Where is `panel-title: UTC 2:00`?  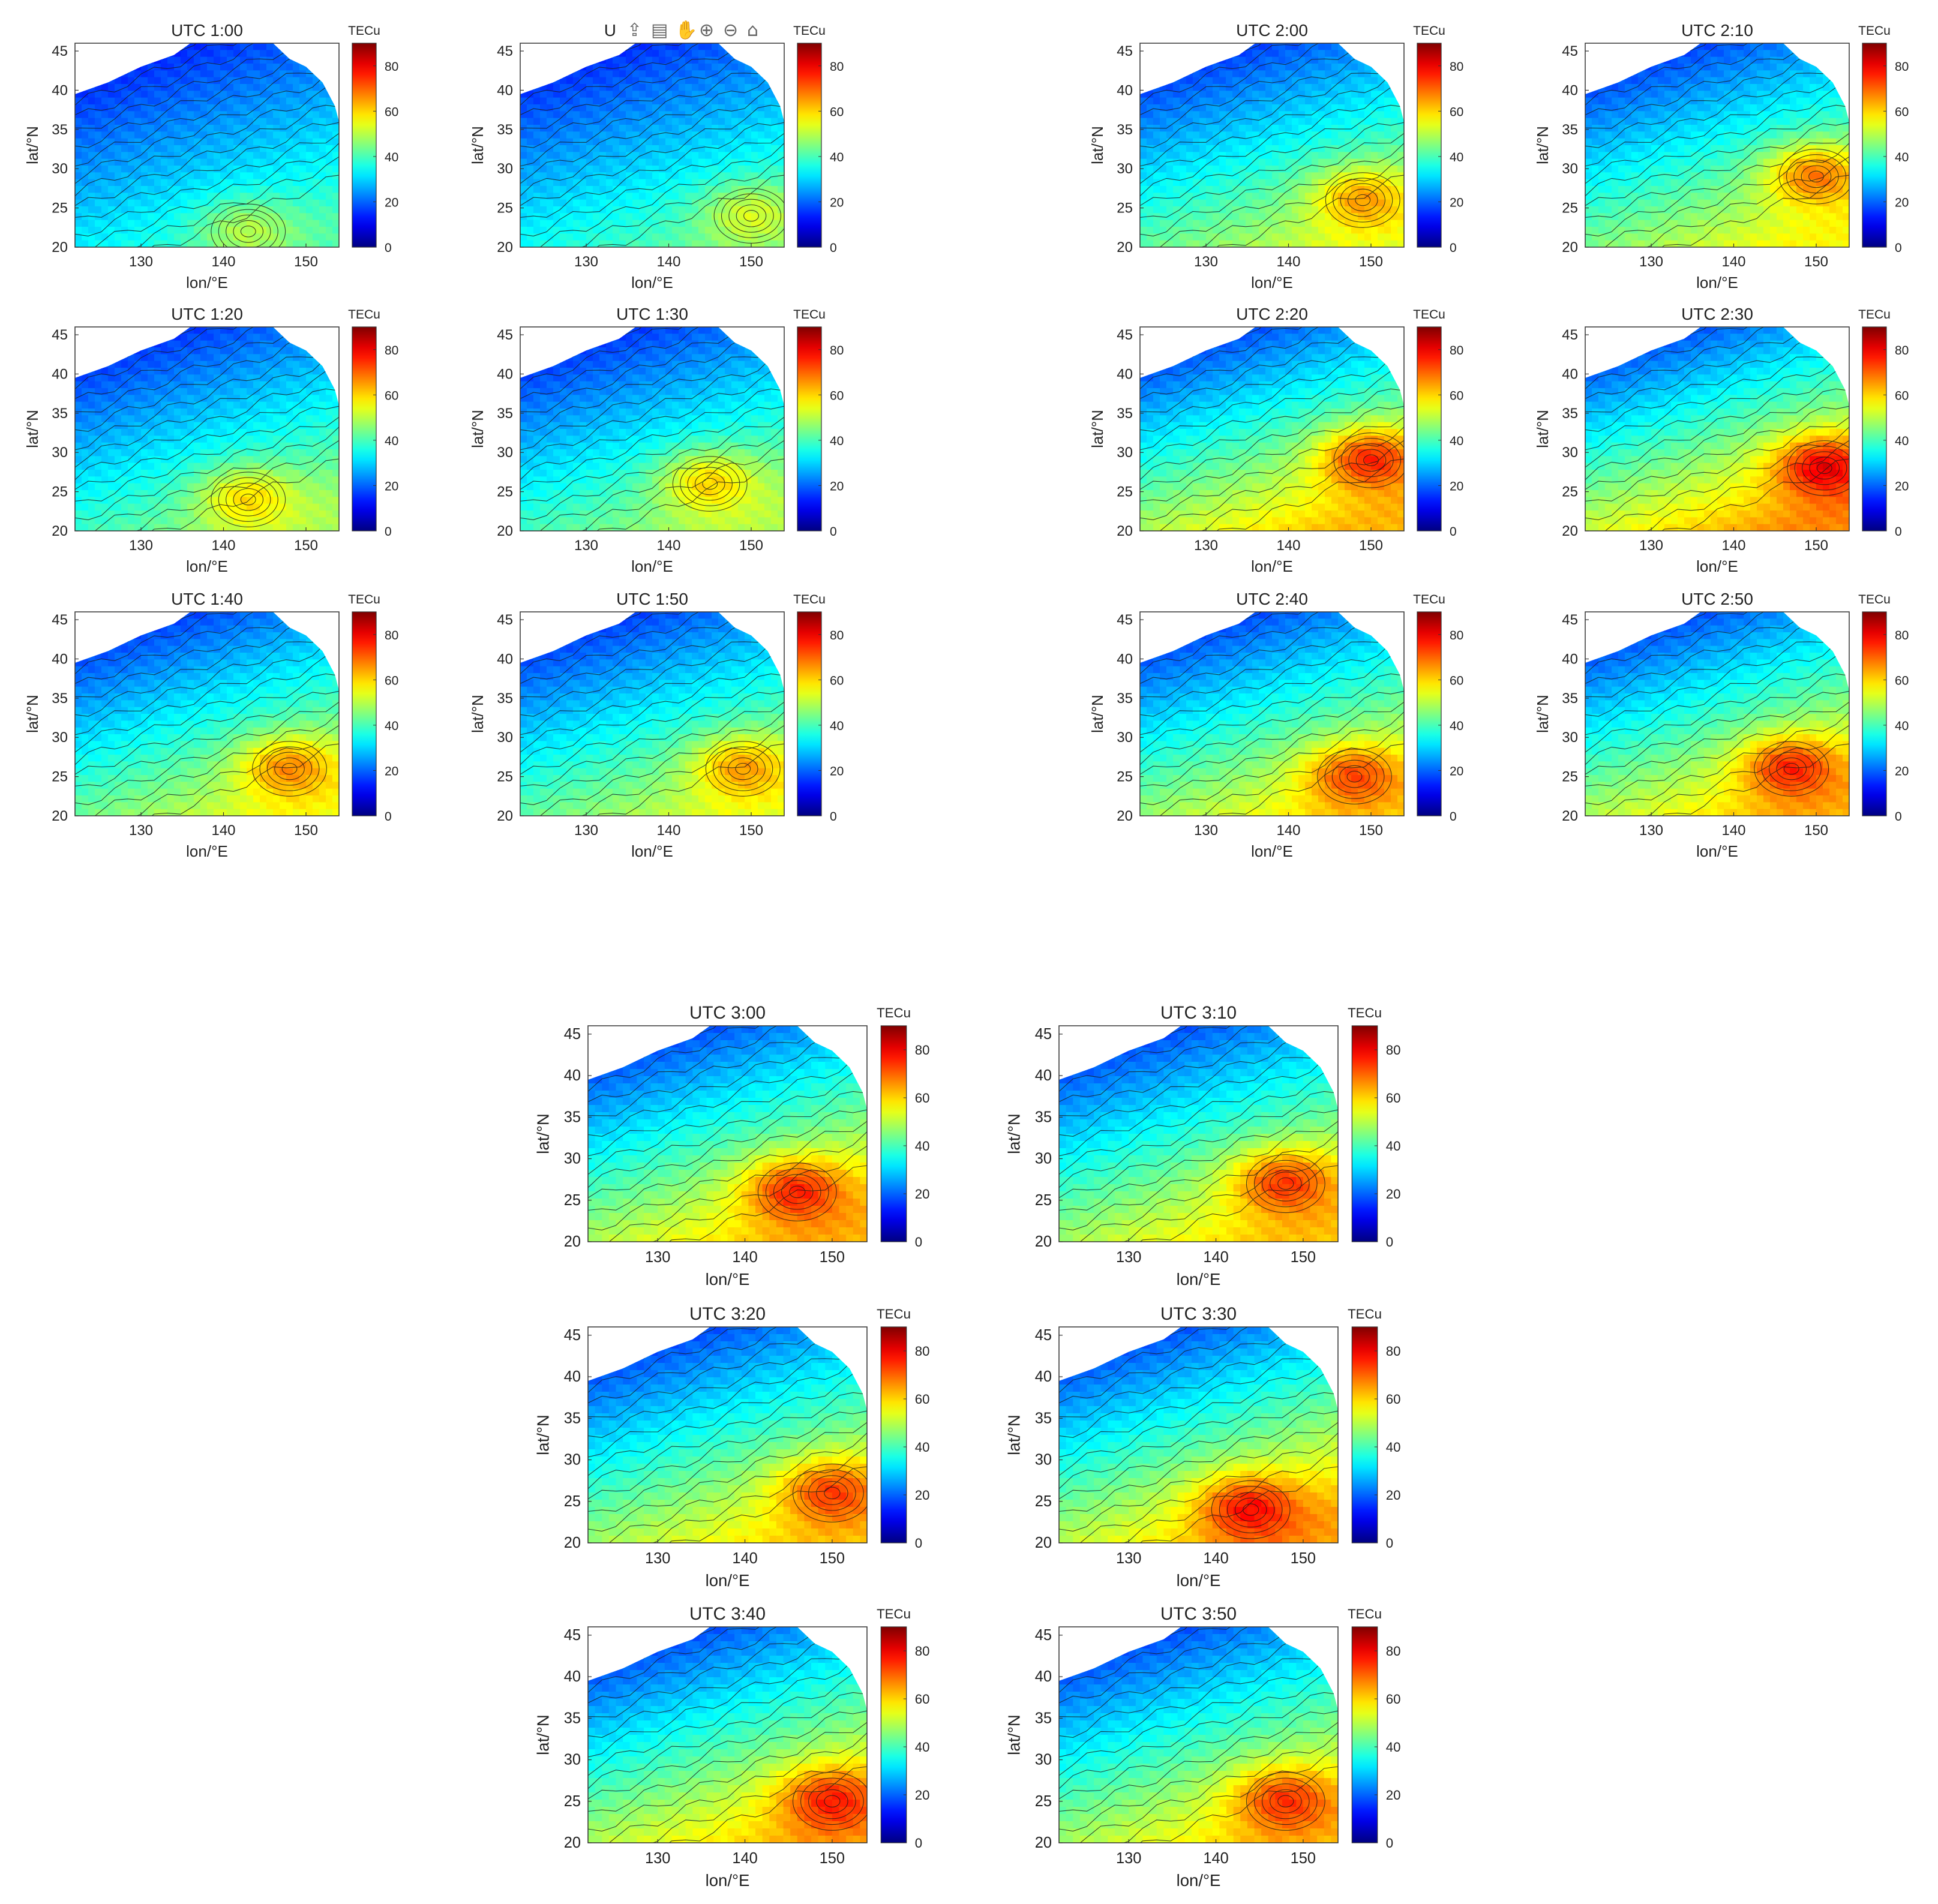
panel-title: UTC 2:00 is located at coordinates (1272, 31).